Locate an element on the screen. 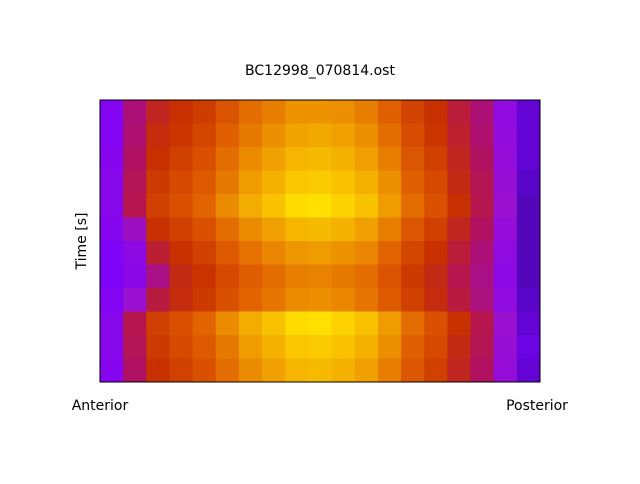  x-end-label: Anterior is located at coordinates (100, 406).